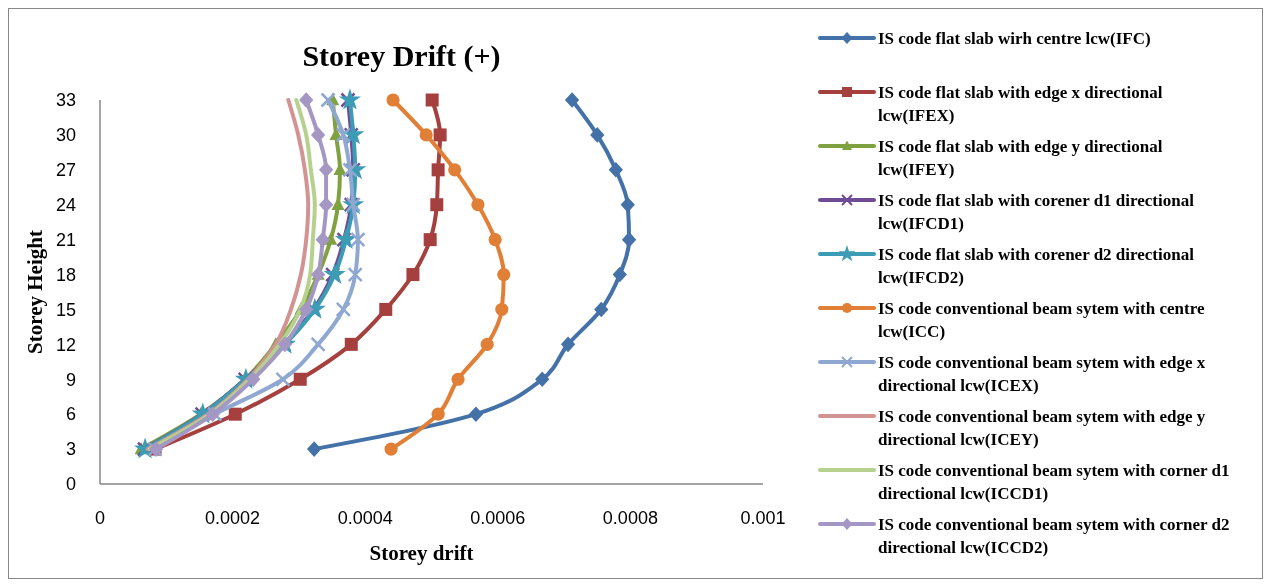  Describe the element at coordinates (70, 379) in the screenshot. I see `y-tick-label: 9` at that location.